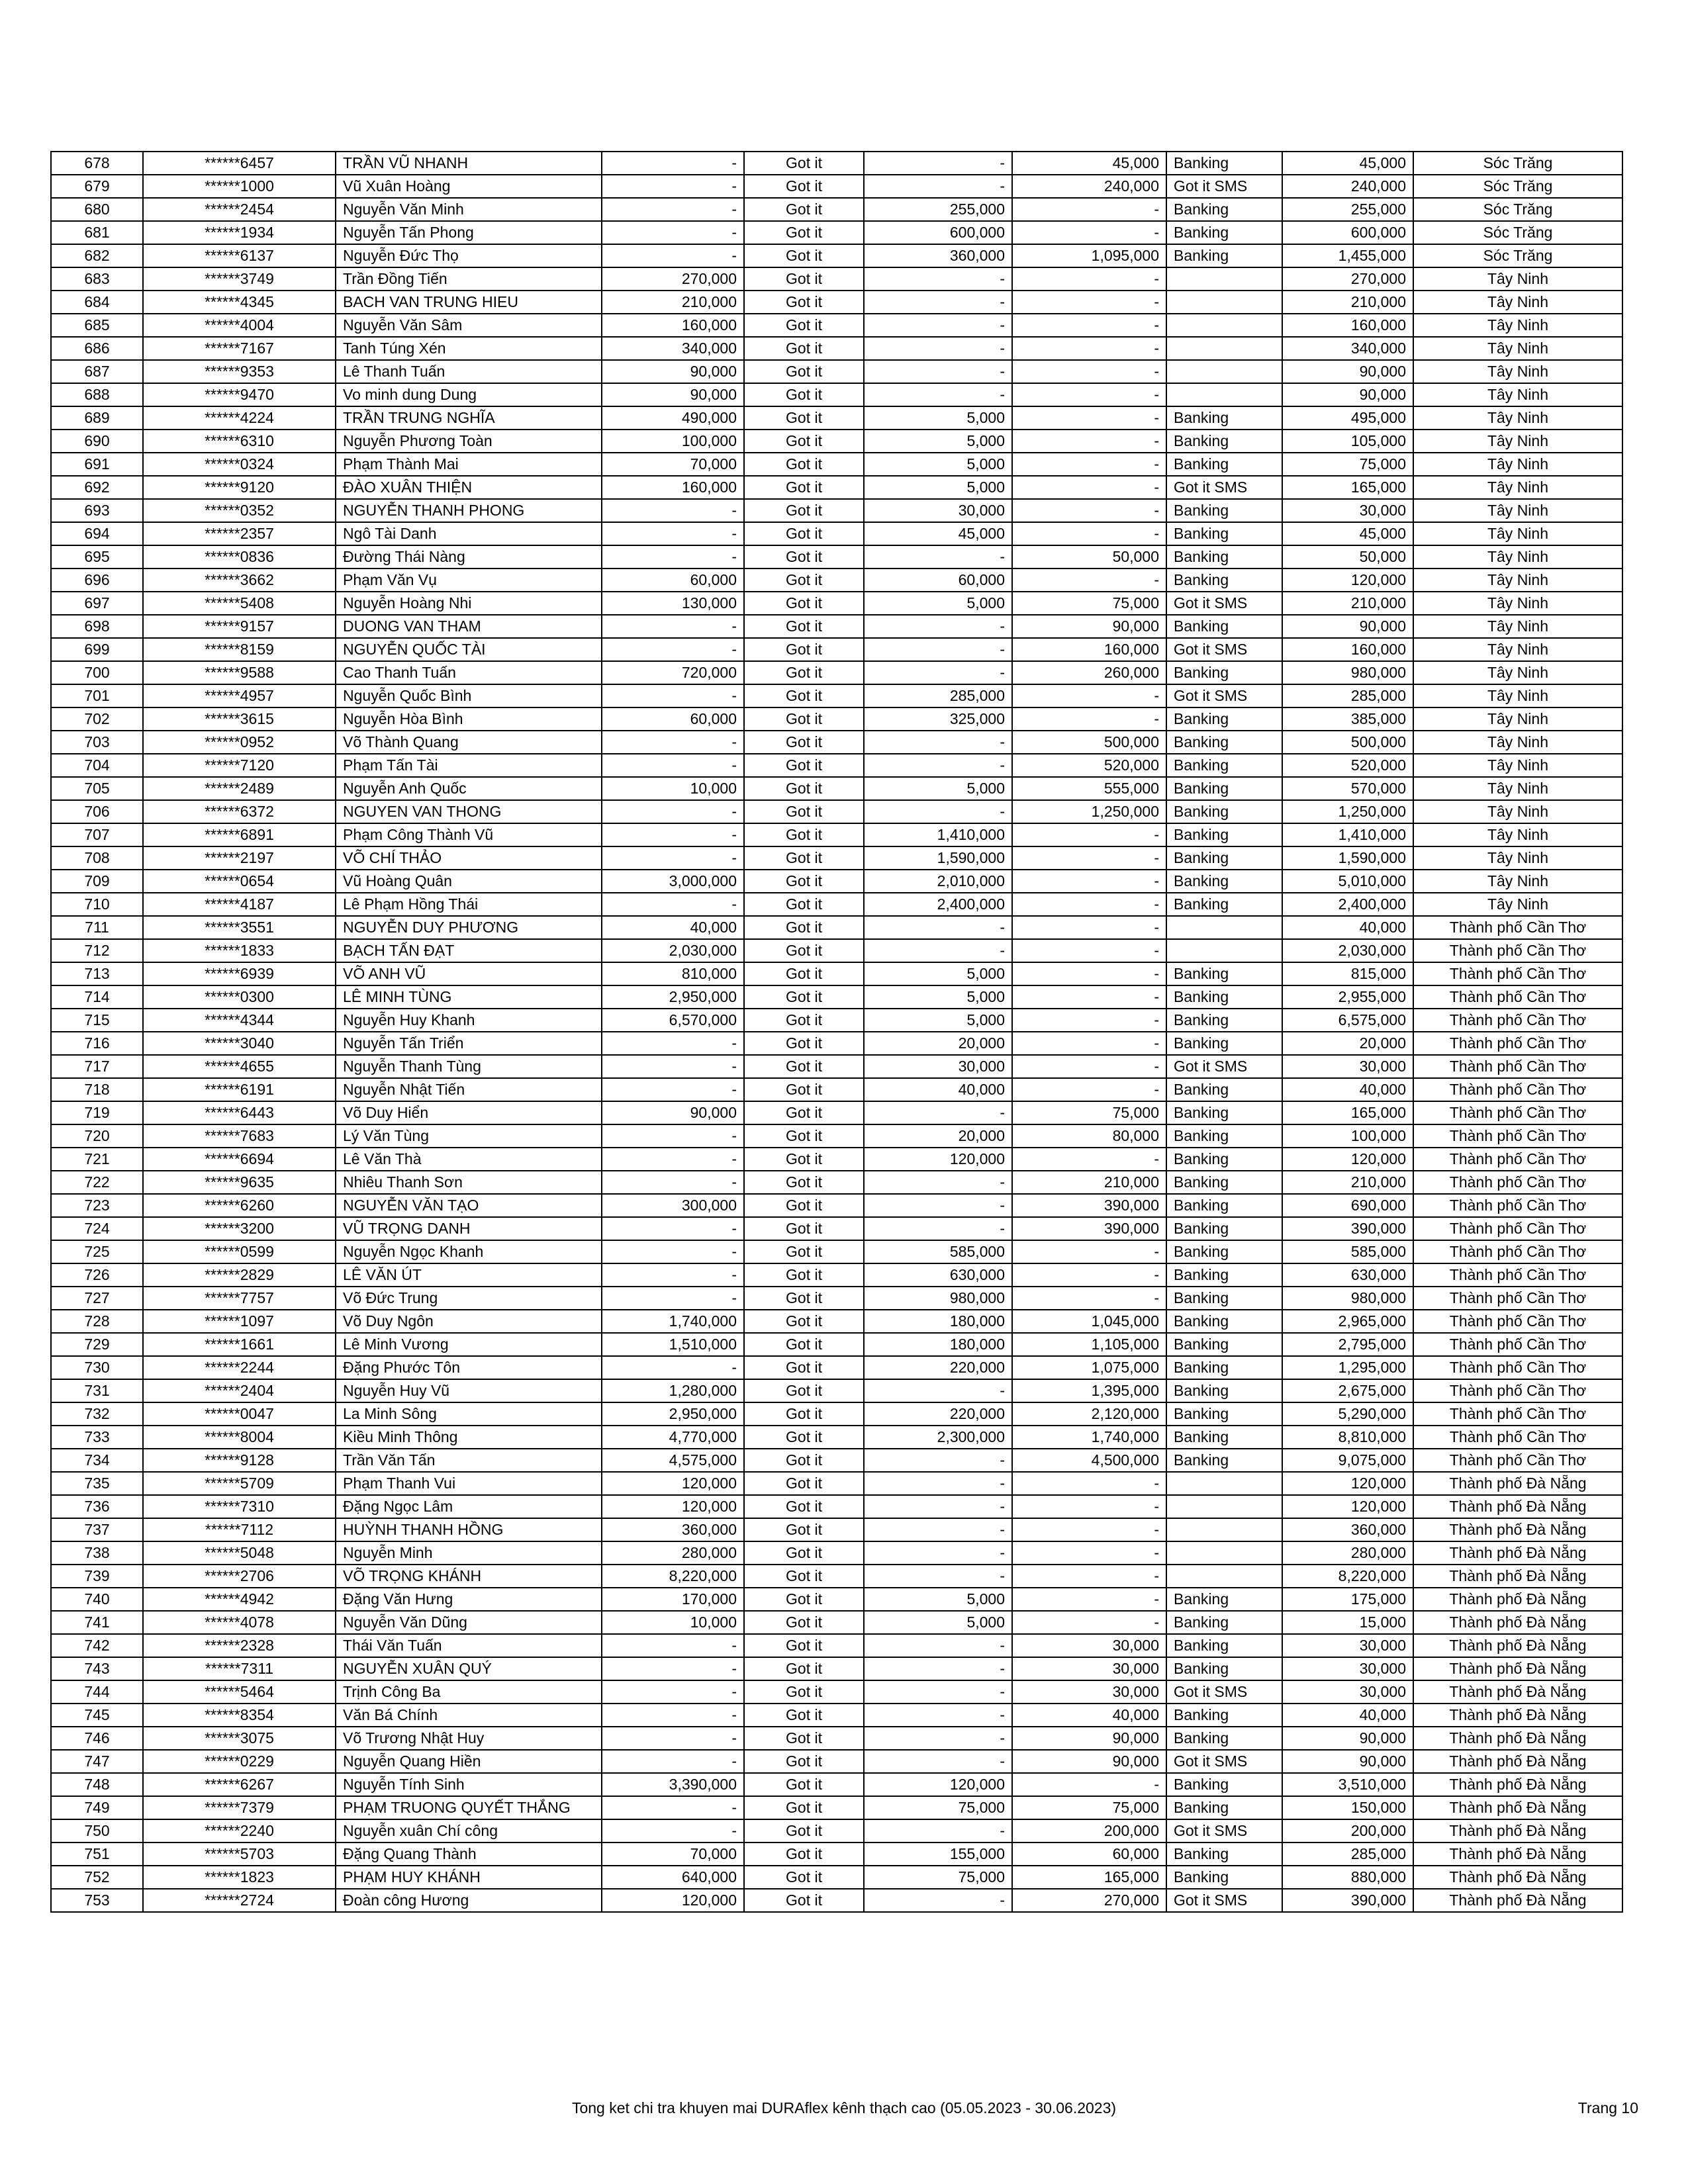 Image resolution: width=1688 pixels, height=2184 pixels. I want to click on amount-1-cell: 60,000, so click(673, 719).